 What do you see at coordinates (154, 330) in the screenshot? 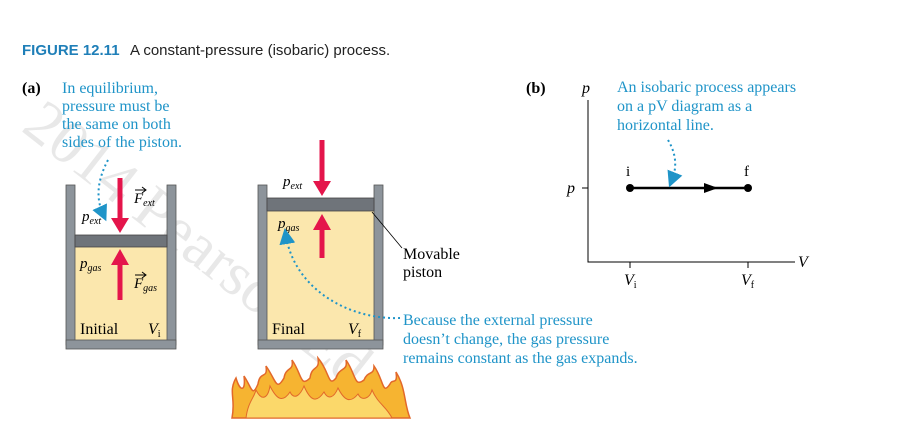
I see `volume-label: Vi` at bounding box center [154, 330].